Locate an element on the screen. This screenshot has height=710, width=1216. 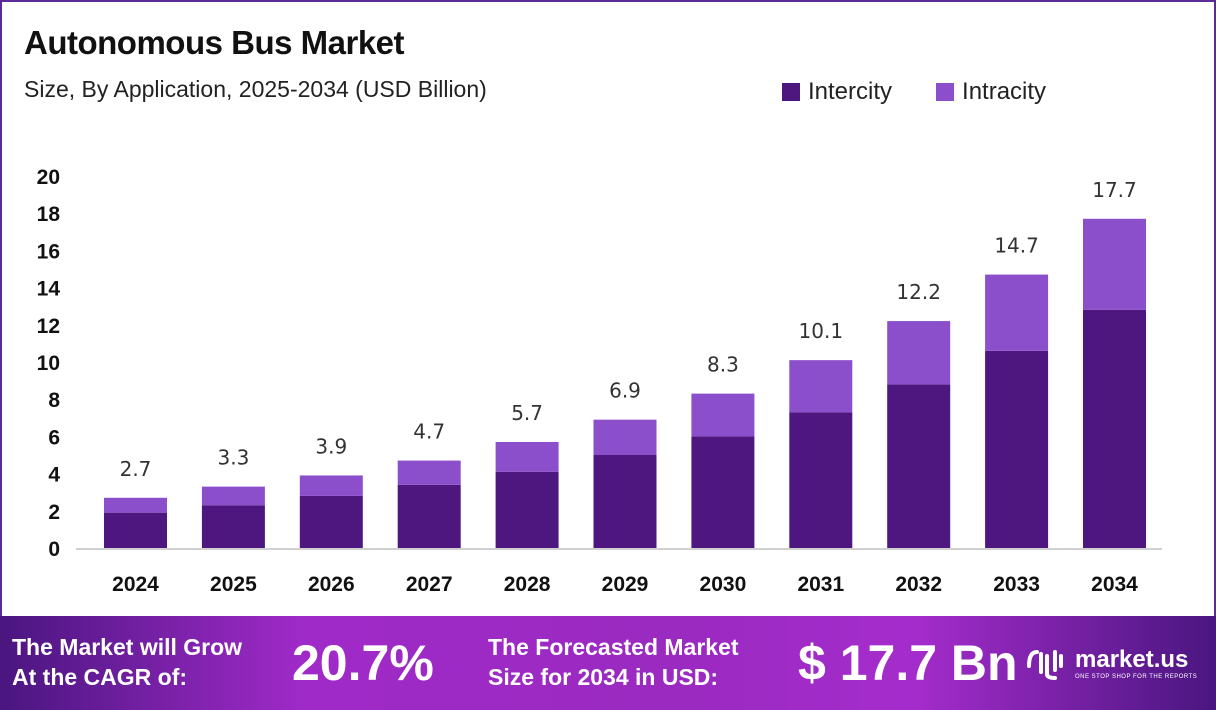
forecast-label-line: The Forecasted Market is located at coordinates (613, 647).